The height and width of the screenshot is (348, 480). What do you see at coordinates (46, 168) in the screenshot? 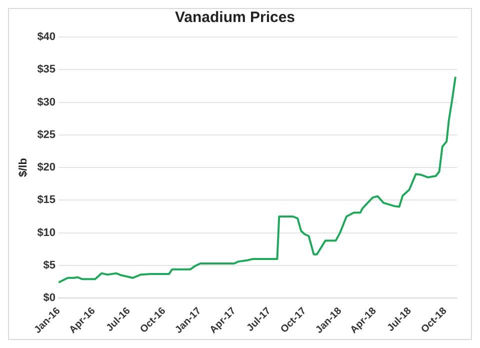
I see `y-tick-label: $20` at bounding box center [46, 168].